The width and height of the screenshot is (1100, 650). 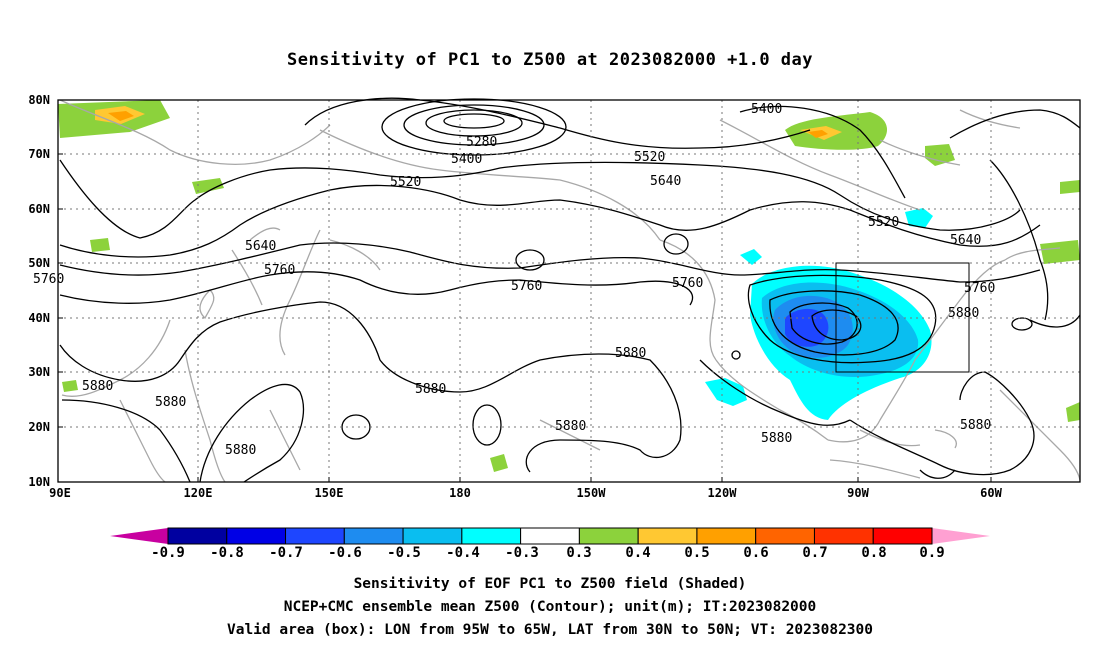 I want to click on colorbar-low-end, so click(x=139, y=536).